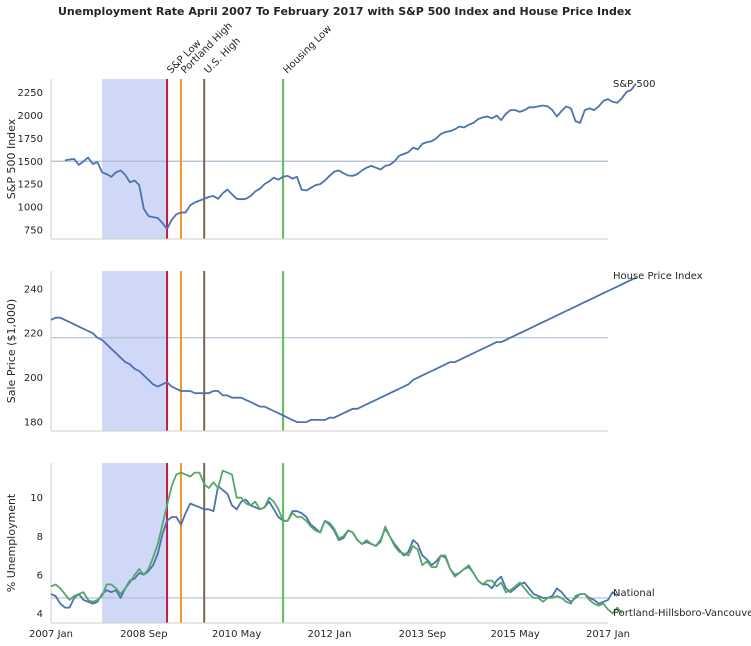 This screenshot has width=751, height=646. What do you see at coordinates (51, 634) in the screenshot?
I see `x-tick-label: 2007 Jan` at bounding box center [51, 634].